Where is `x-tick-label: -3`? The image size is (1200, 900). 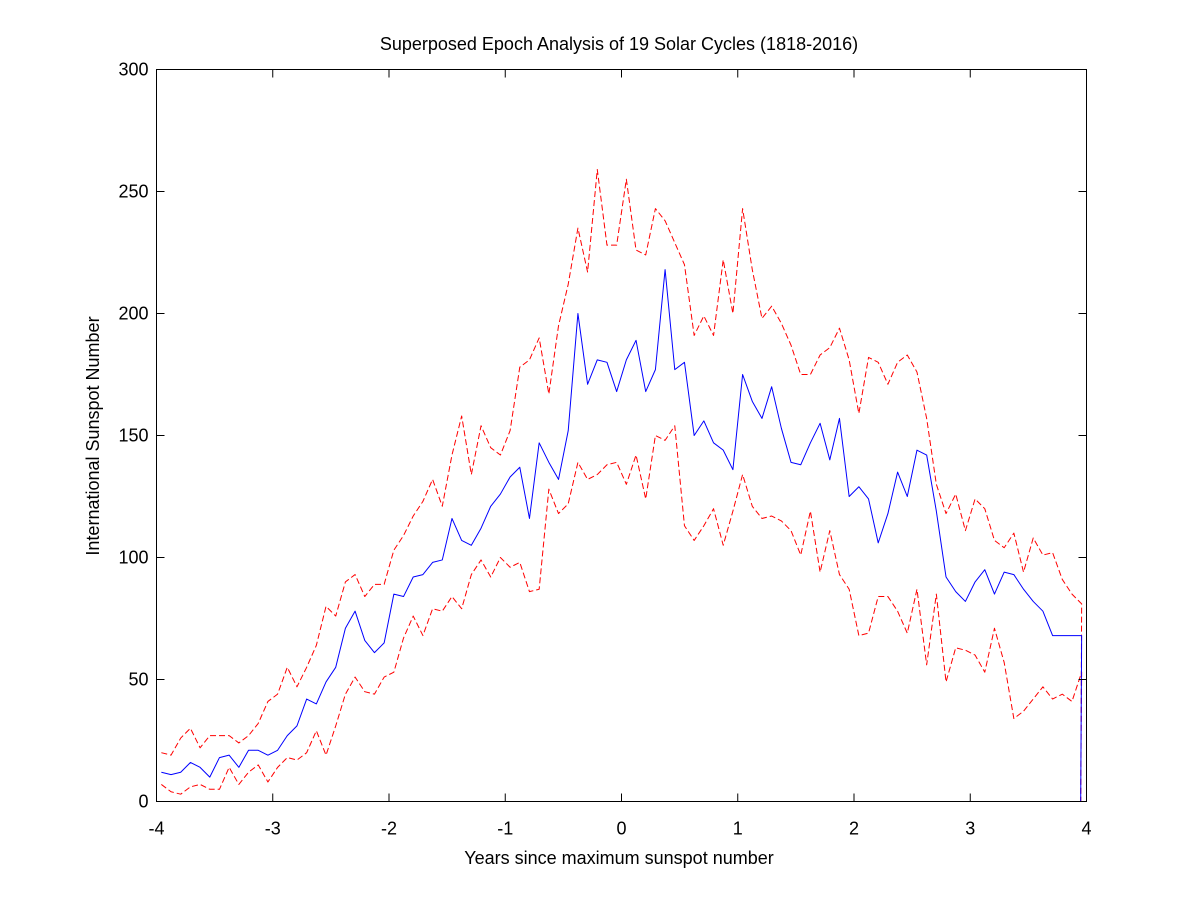
x-tick-label: -3 is located at coordinates (273, 829).